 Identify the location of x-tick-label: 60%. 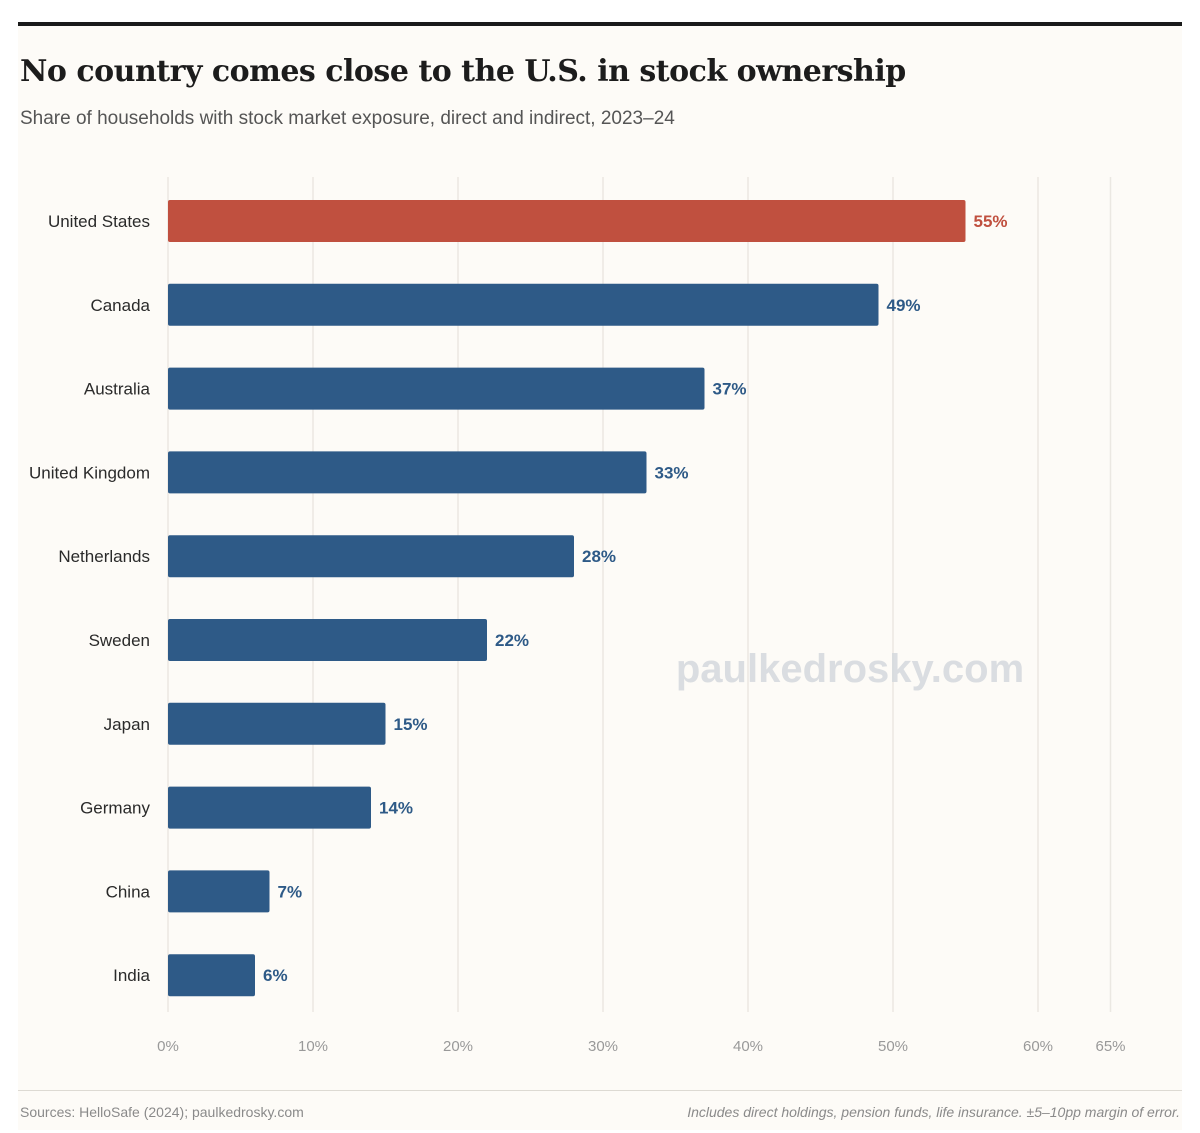
(1038, 1046).